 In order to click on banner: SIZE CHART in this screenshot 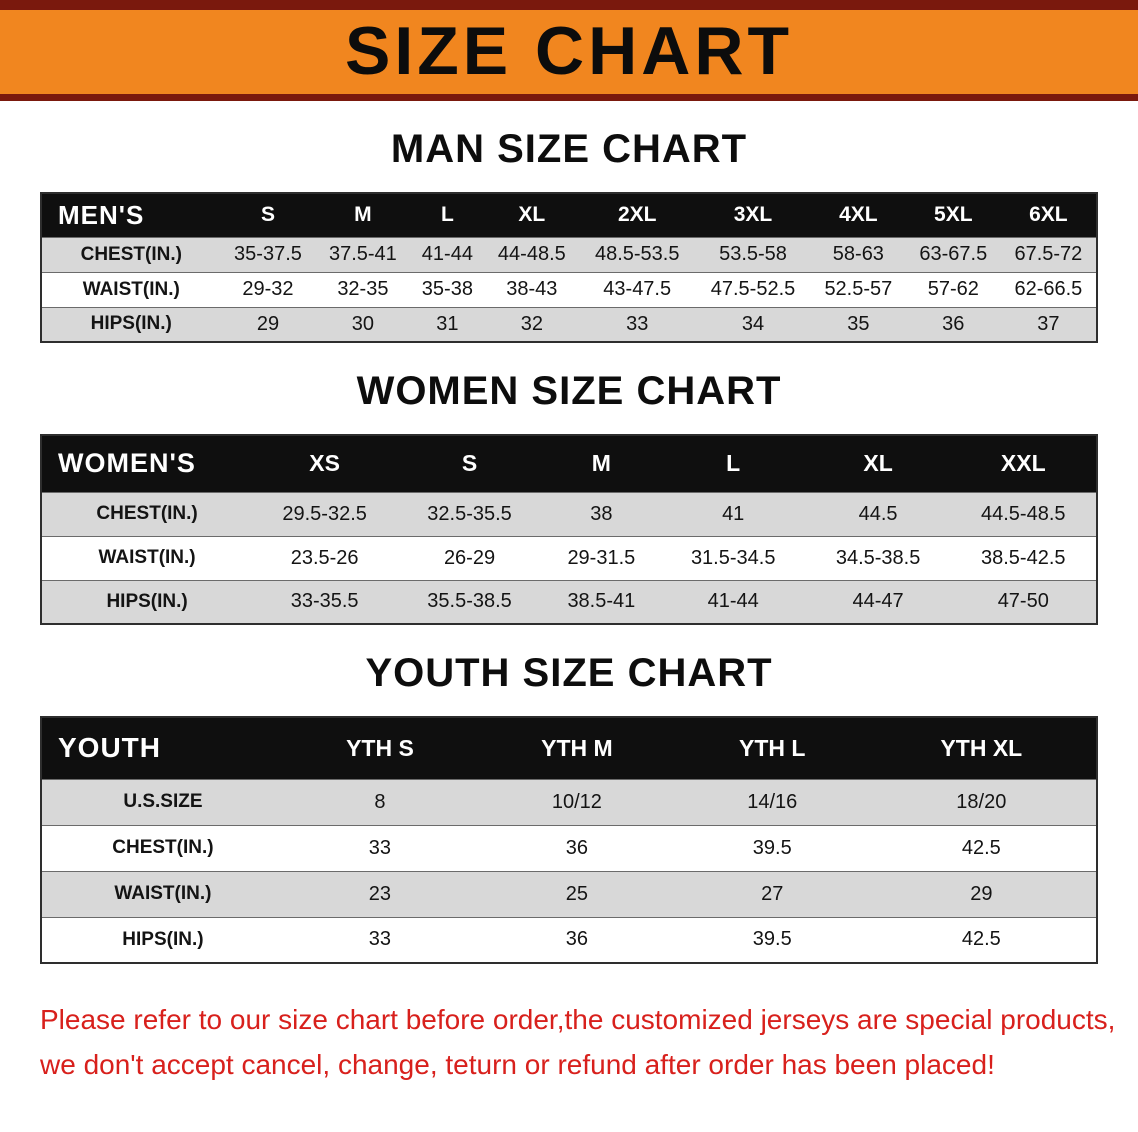, I will do `click(569, 50)`.